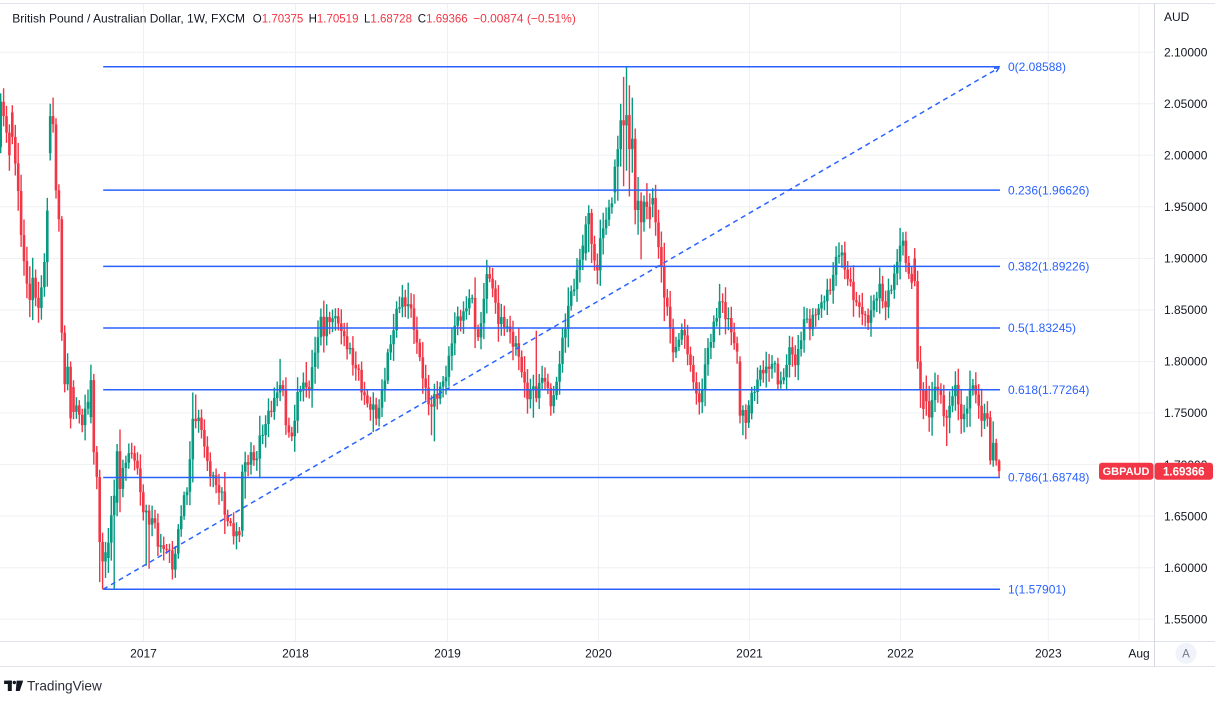 Image resolution: width=1215 pixels, height=701 pixels. Describe the element at coordinates (749, 654) in the screenshot. I see `svg-text: 2021` at that location.